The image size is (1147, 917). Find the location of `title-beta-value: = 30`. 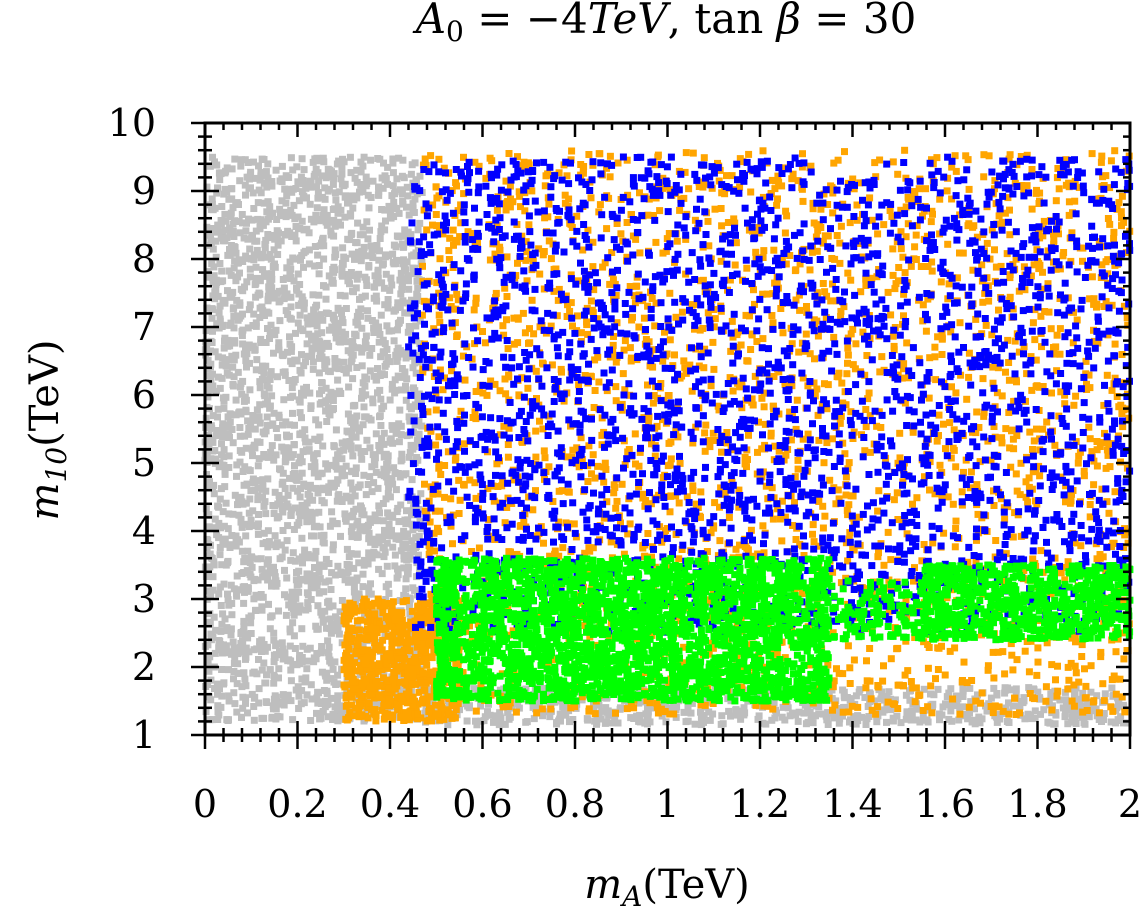

title-beta-value: = 30 is located at coordinates (858, 21).